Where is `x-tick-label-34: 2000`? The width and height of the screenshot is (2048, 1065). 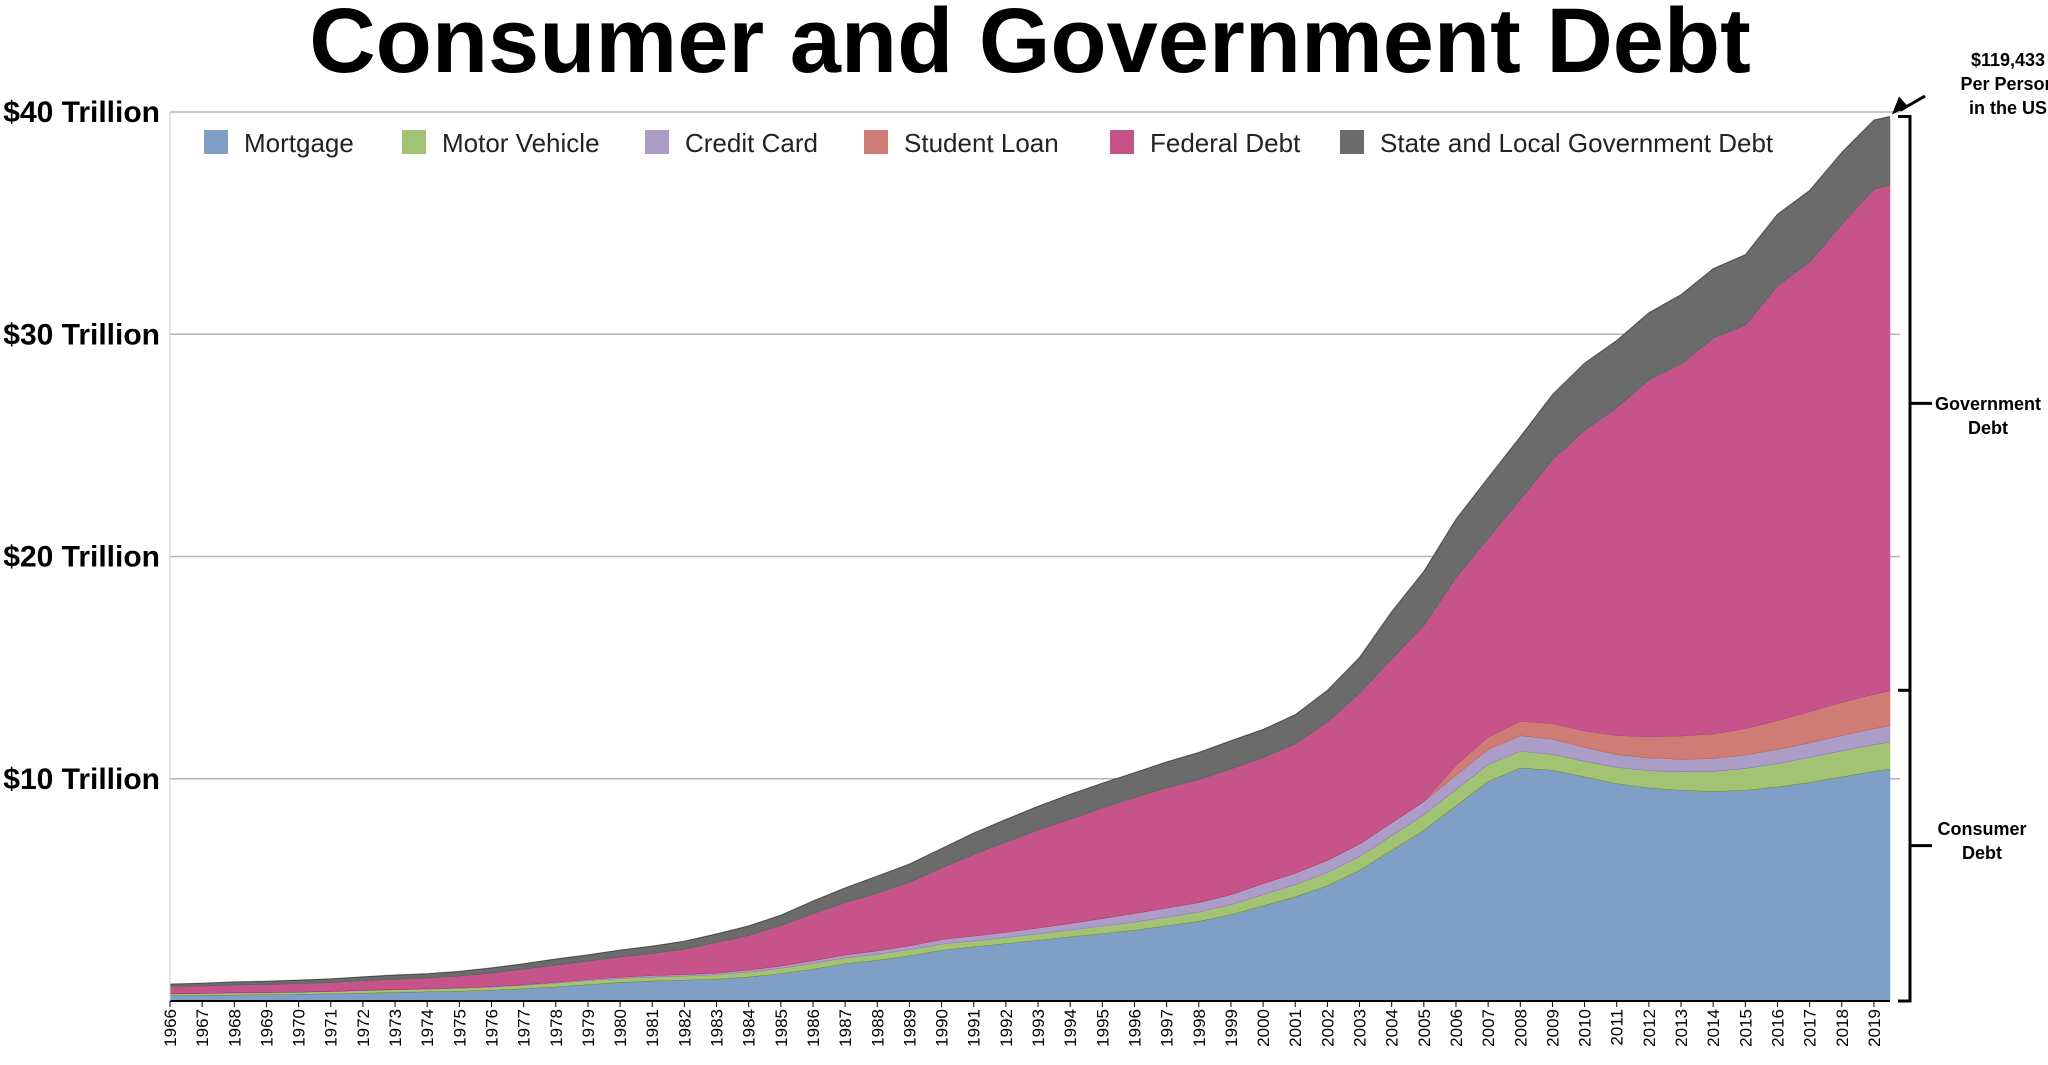 x-tick-label-34: 2000 is located at coordinates (1263, 1028).